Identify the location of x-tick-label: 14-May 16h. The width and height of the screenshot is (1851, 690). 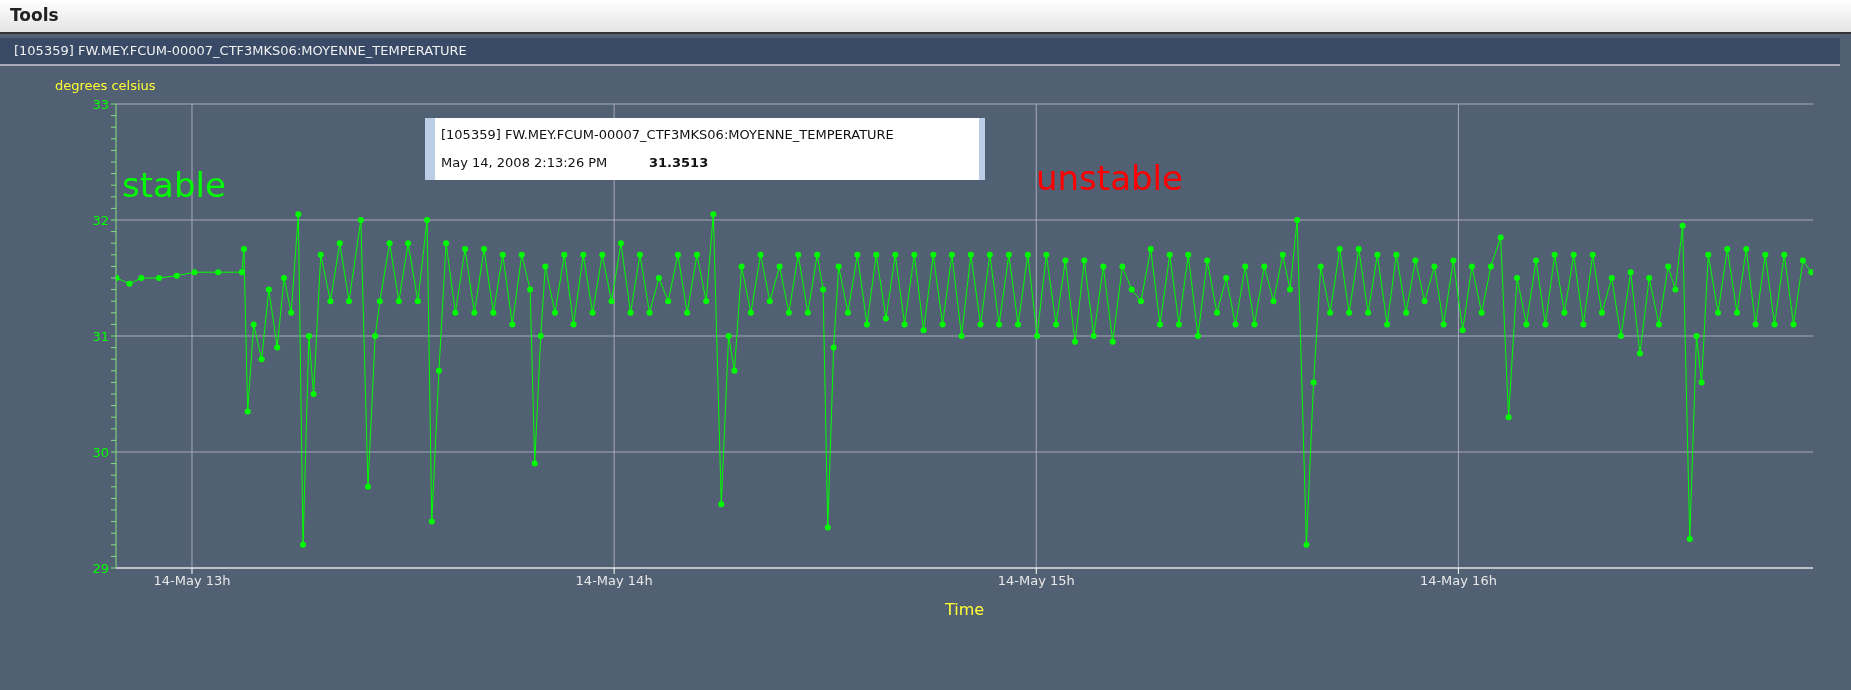
(1458, 581).